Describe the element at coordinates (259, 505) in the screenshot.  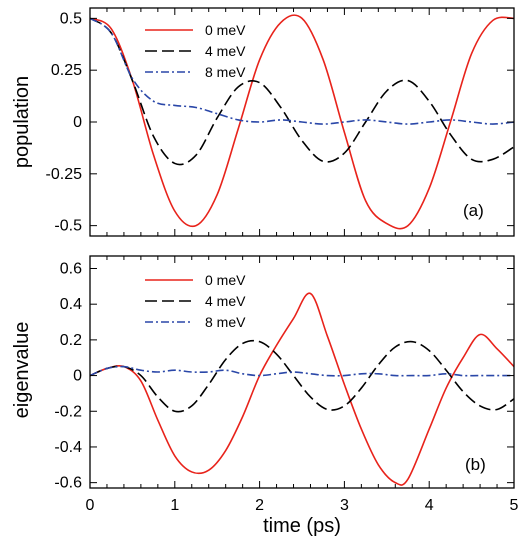
I see `x-tick-label: 2` at that location.